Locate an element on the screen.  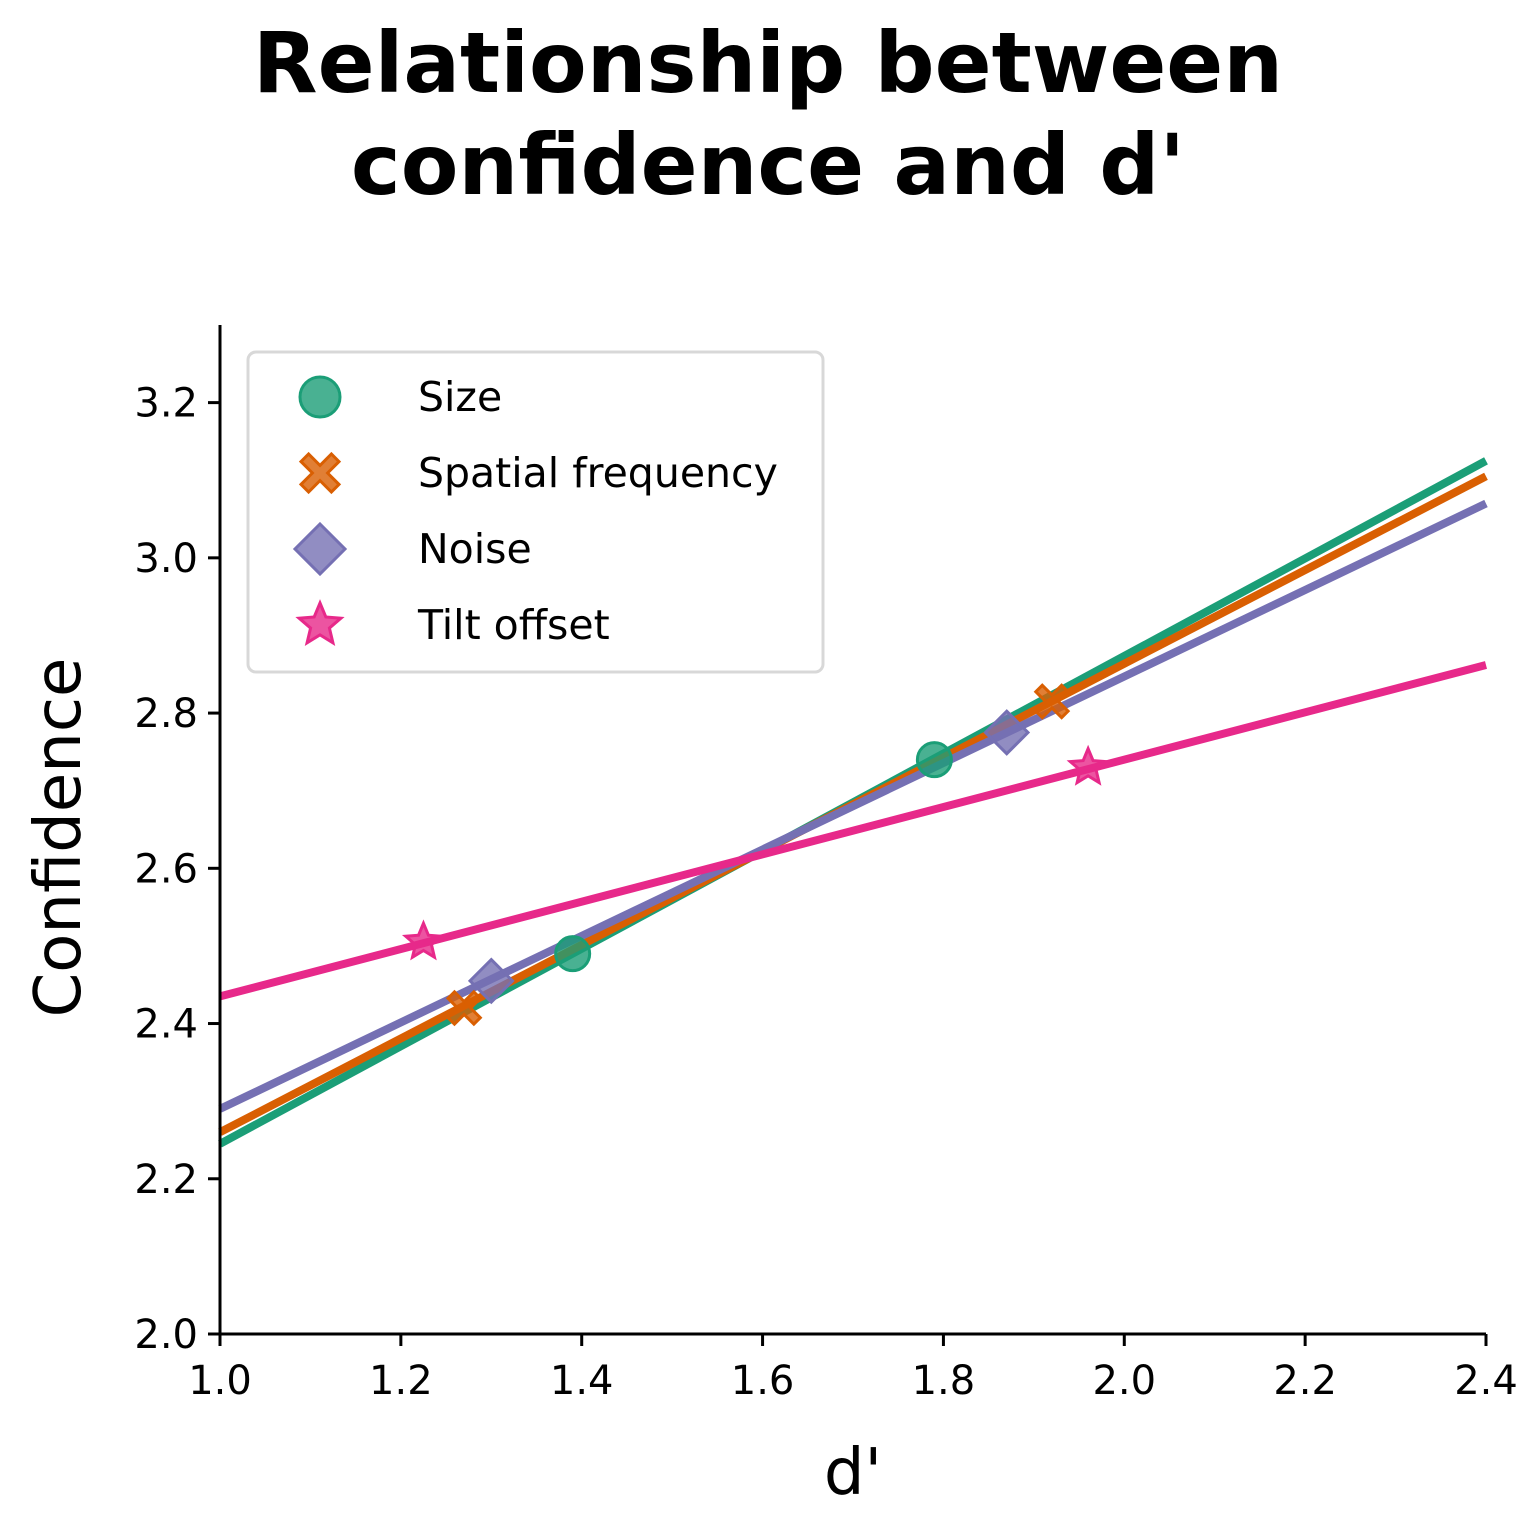
x-tick-label-2: 1.2 is located at coordinates (401, 1381).